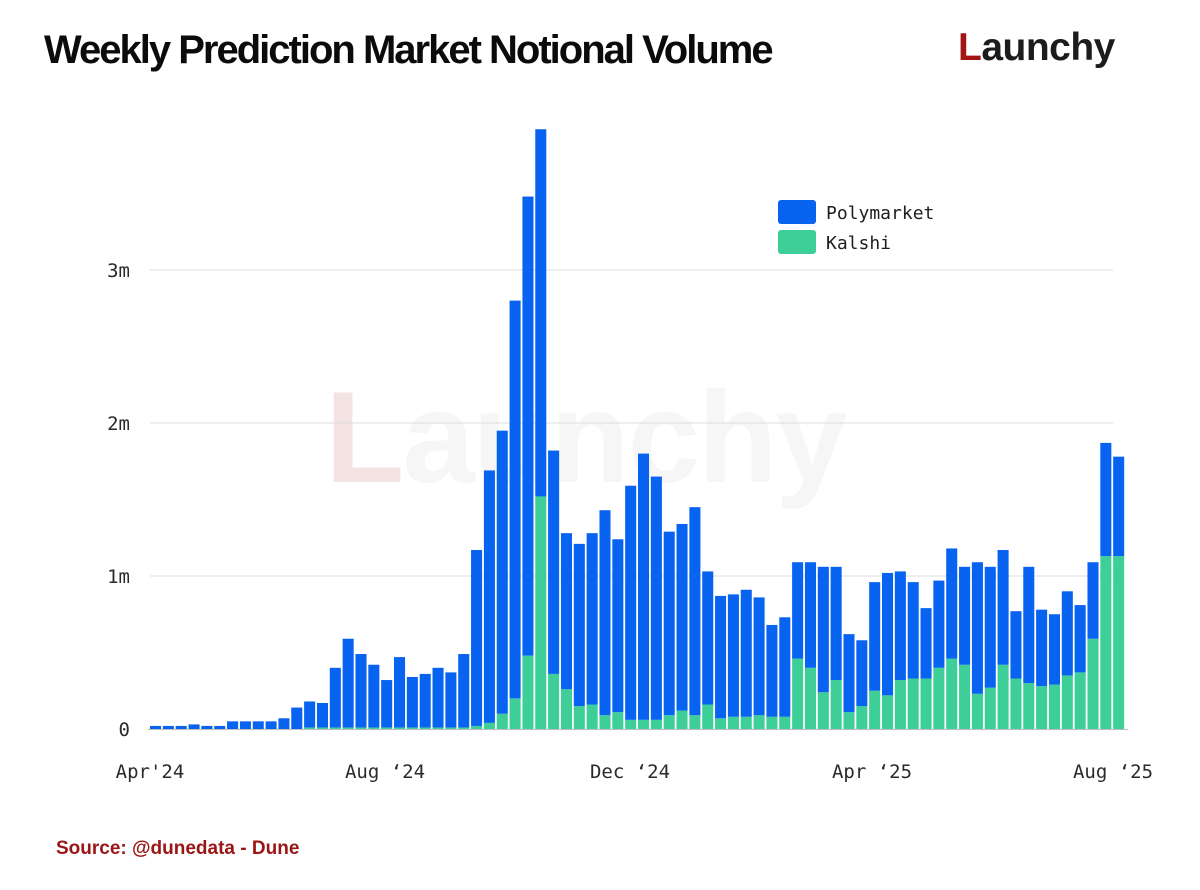 Image resolution: width=1200 pixels, height=890 pixels. Describe the element at coordinates (630, 772) in the screenshot. I see `x-tick-label: Dec ‘24` at that location.